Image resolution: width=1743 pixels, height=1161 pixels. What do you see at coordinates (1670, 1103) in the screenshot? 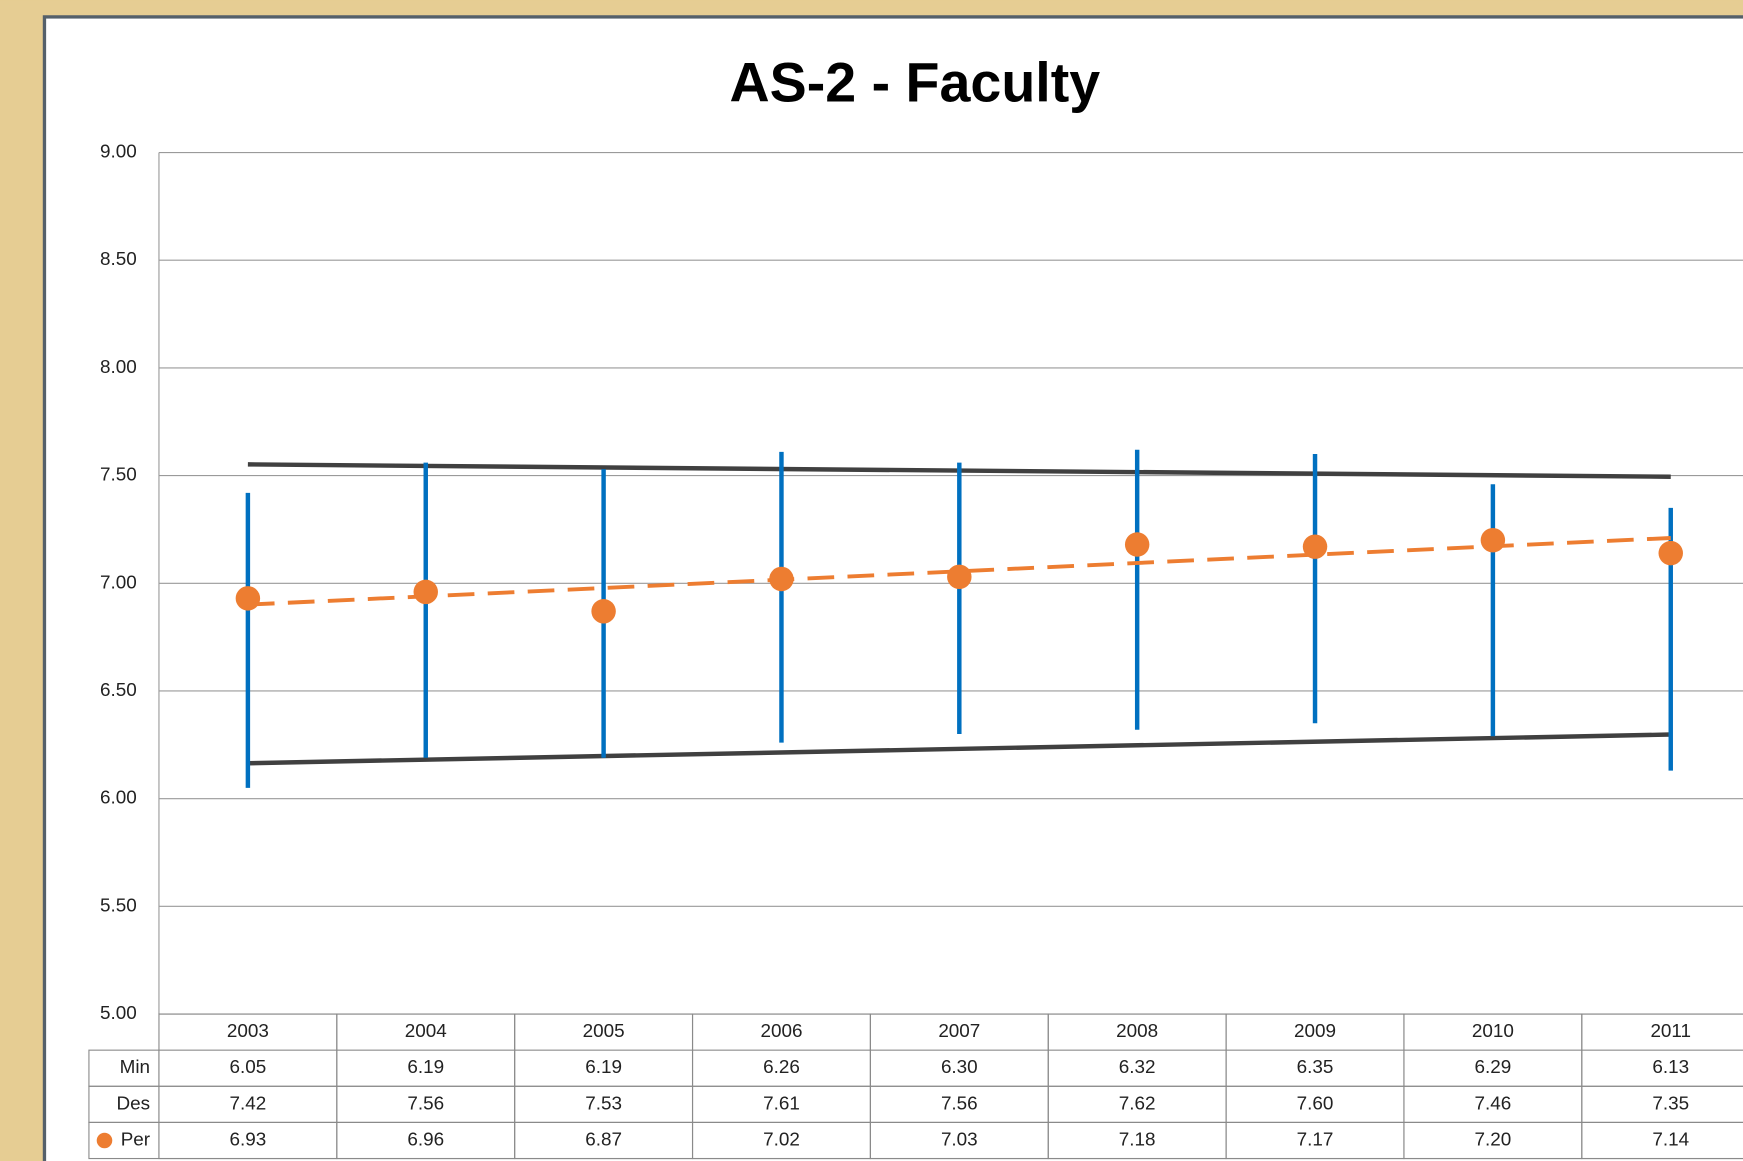
I see `table-value: 7.35` at bounding box center [1670, 1103].